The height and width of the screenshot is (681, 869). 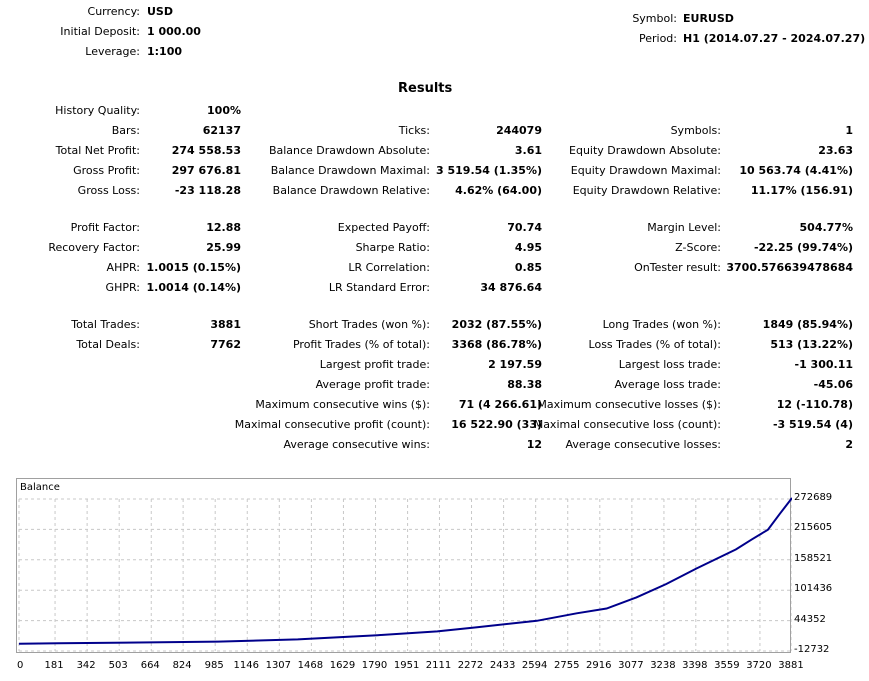 What do you see at coordinates (224, 110) in the screenshot?
I see `stat-value: 100%` at bounding box center [224, 110].